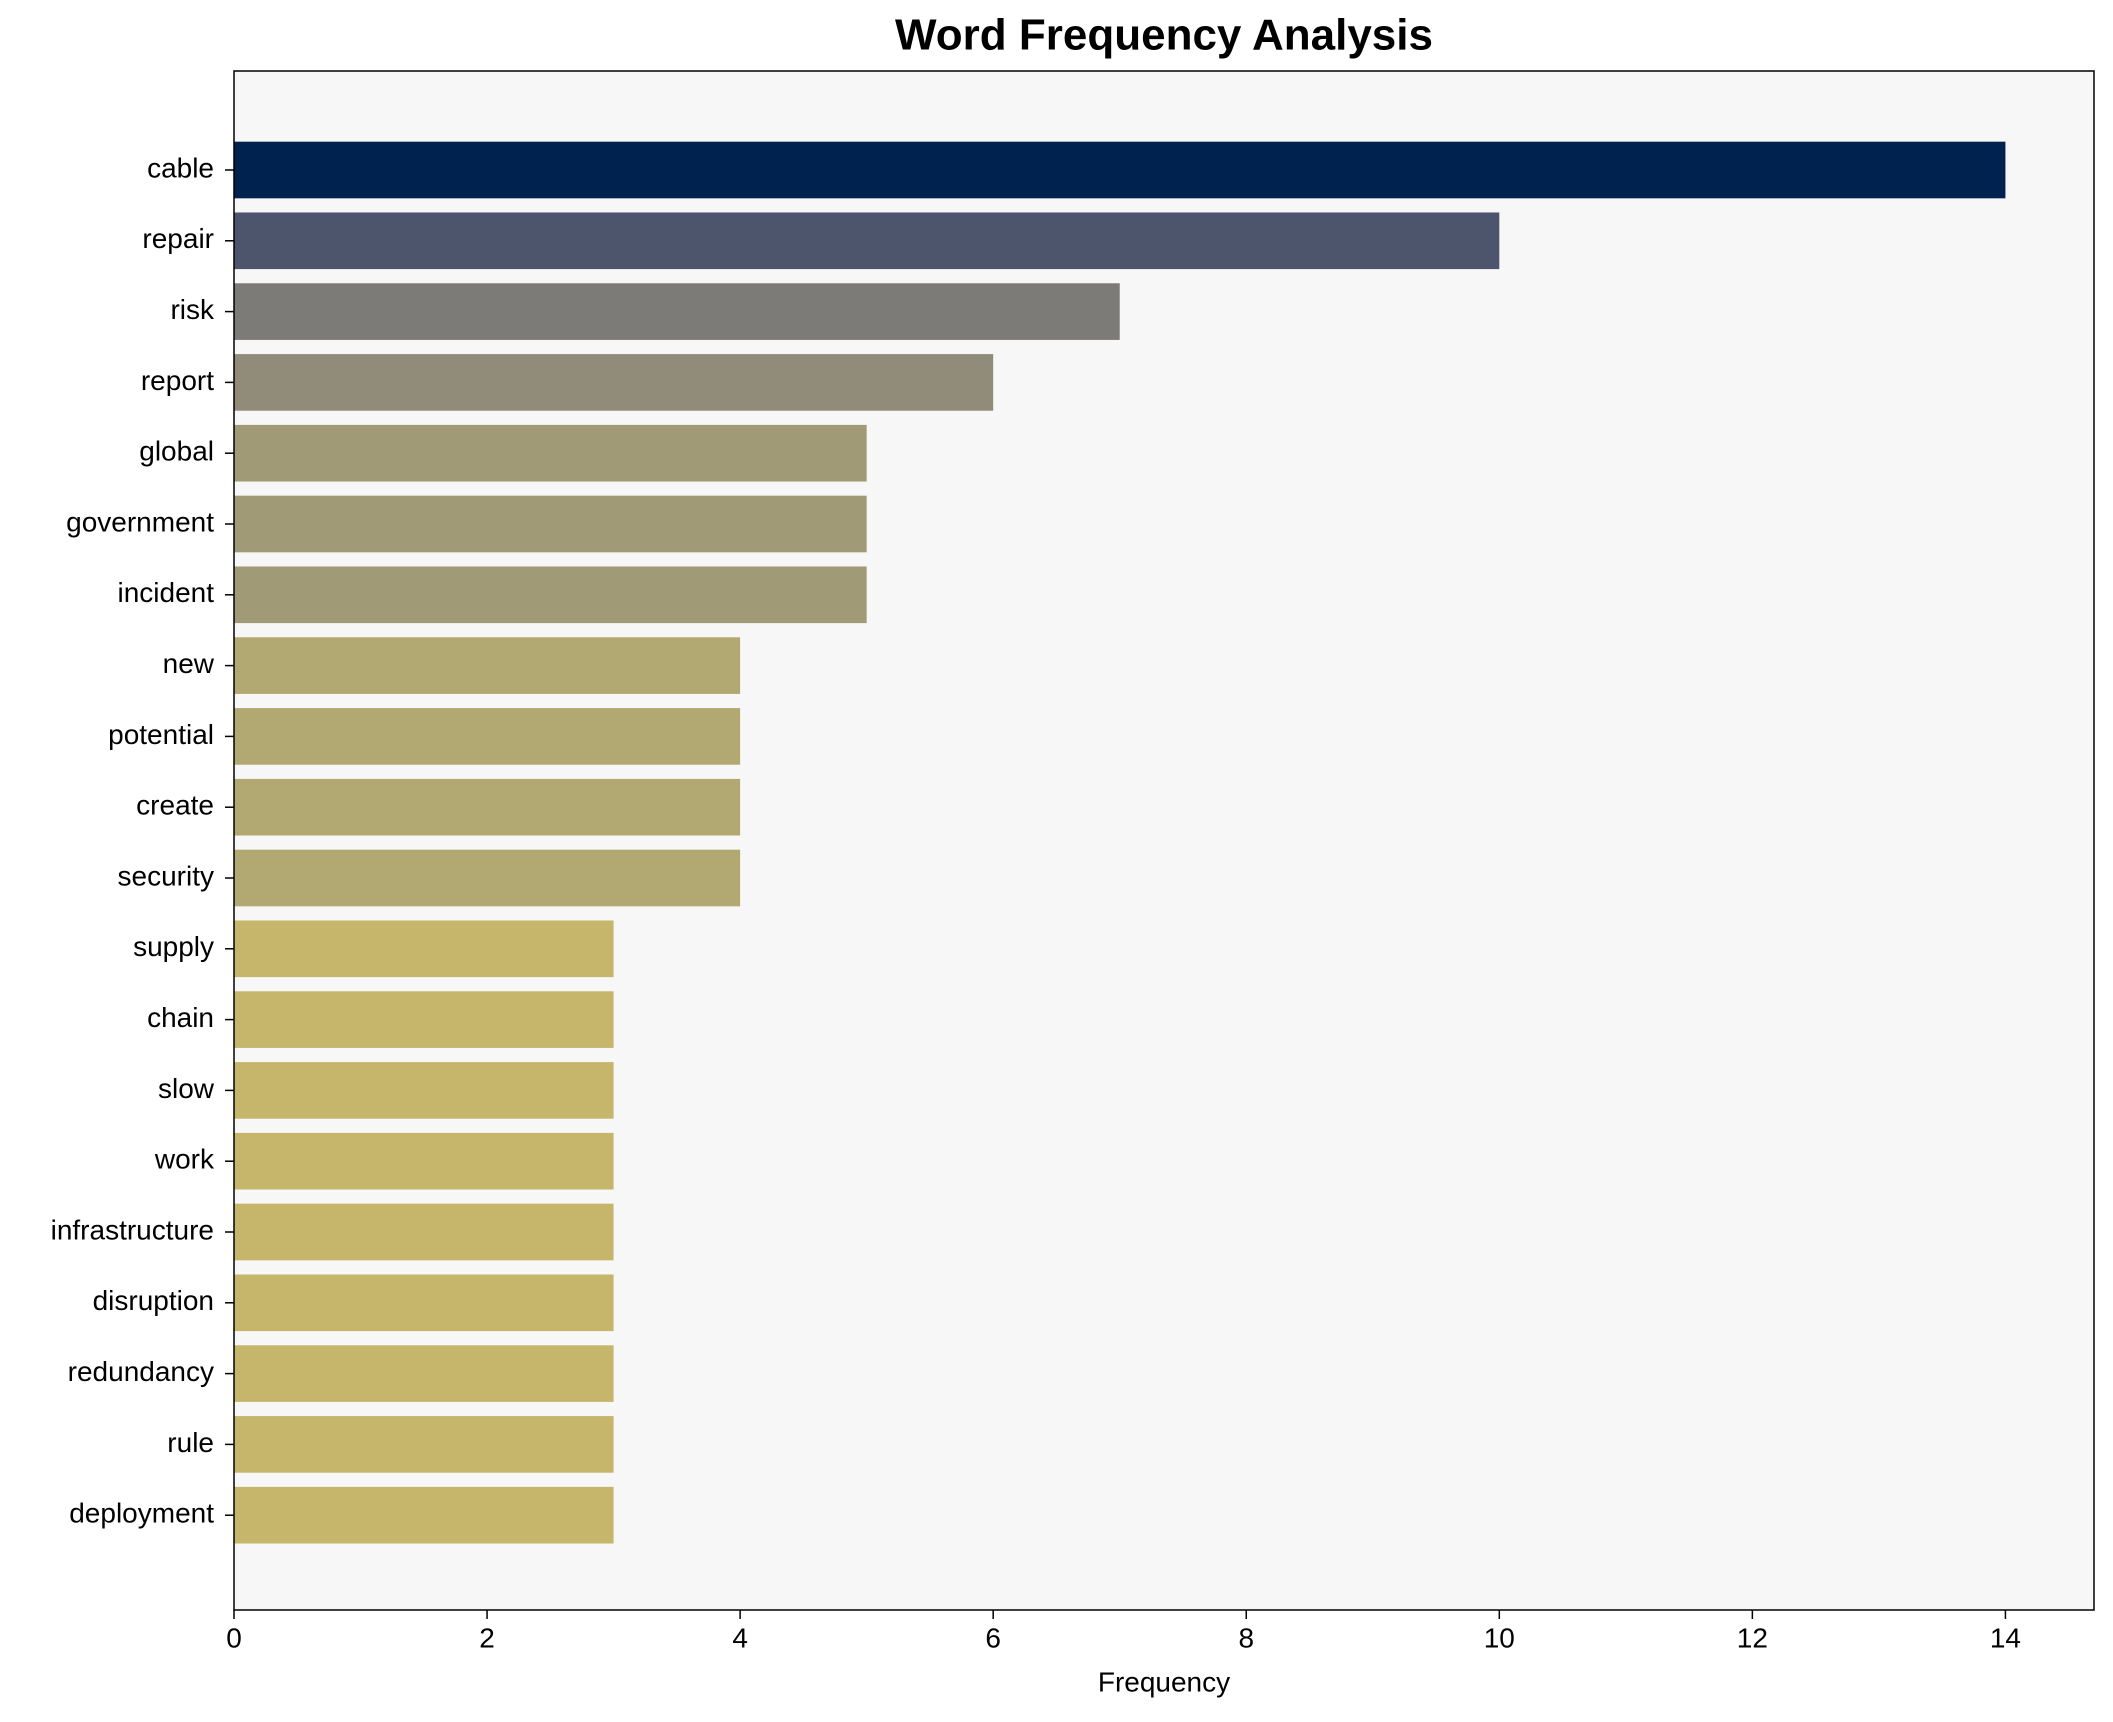  What do you see at coordinates (189, 663) in the screenshot?
I see `y-tick-label: new` at bounding box center [189, 663].